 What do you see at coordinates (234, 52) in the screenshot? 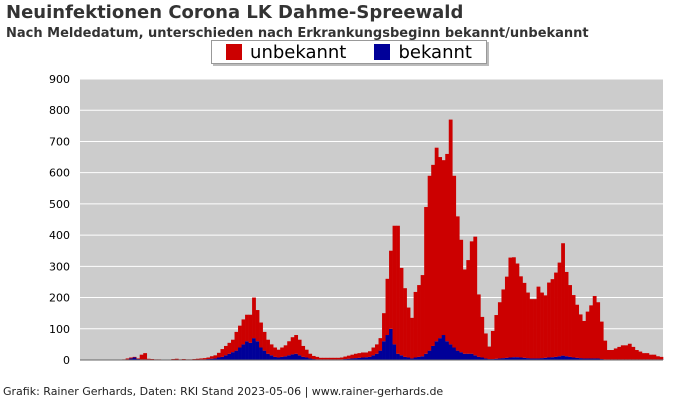
I see `legend-swatch-unbekannt` at bounding box center [234, 52].